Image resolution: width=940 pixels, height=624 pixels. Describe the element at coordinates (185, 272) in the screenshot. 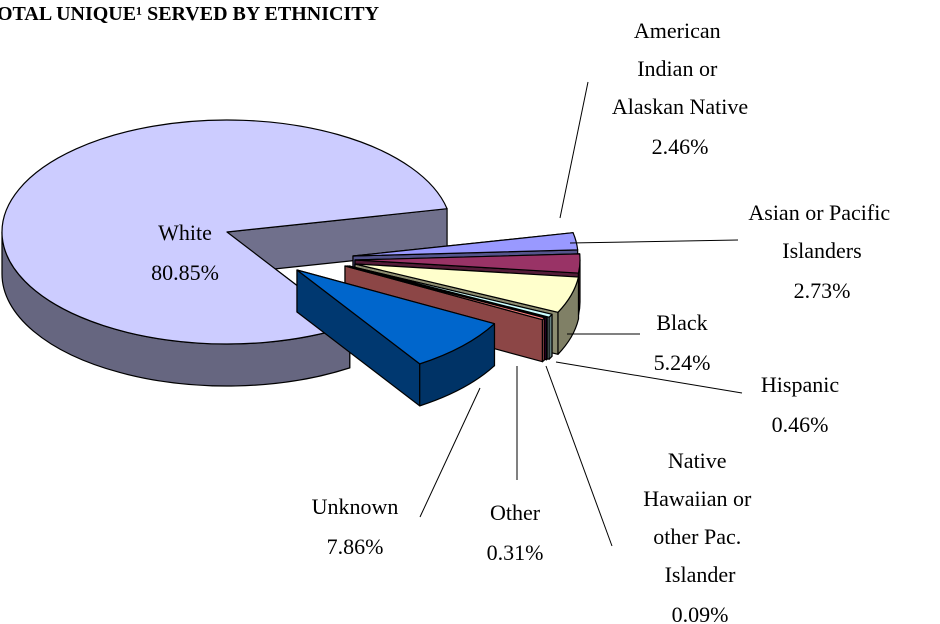

I see `slice-value-label: 80.85%` at that location.